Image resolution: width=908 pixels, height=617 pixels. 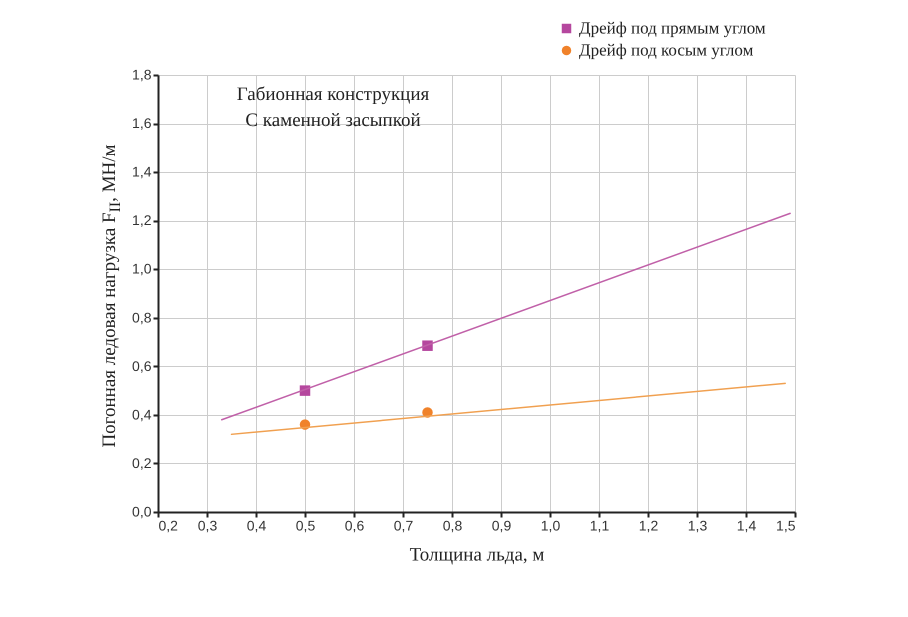 What do you see at coordinates (142, 317) in the screenshot?
I see `y-tick-label: 0,8` at bounding box center [142, 317].